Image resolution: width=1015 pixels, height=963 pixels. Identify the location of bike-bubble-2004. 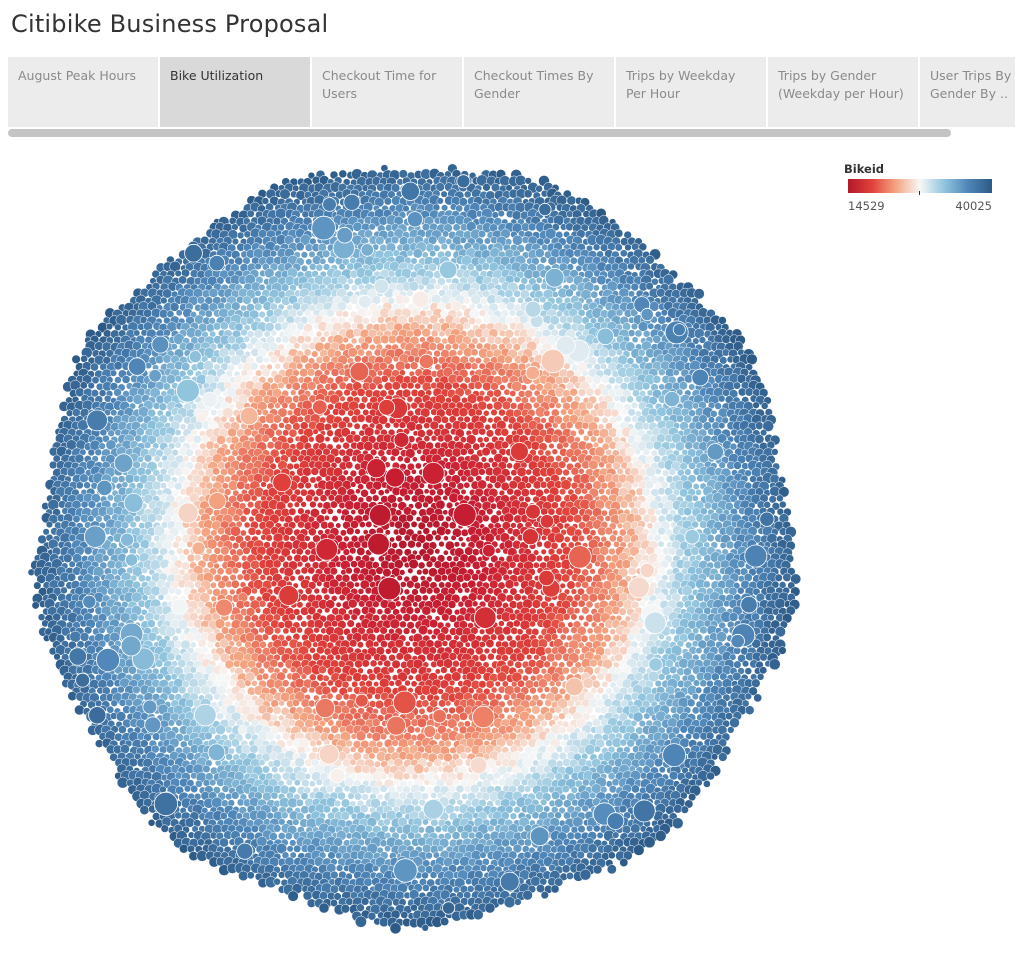
(380, 373).